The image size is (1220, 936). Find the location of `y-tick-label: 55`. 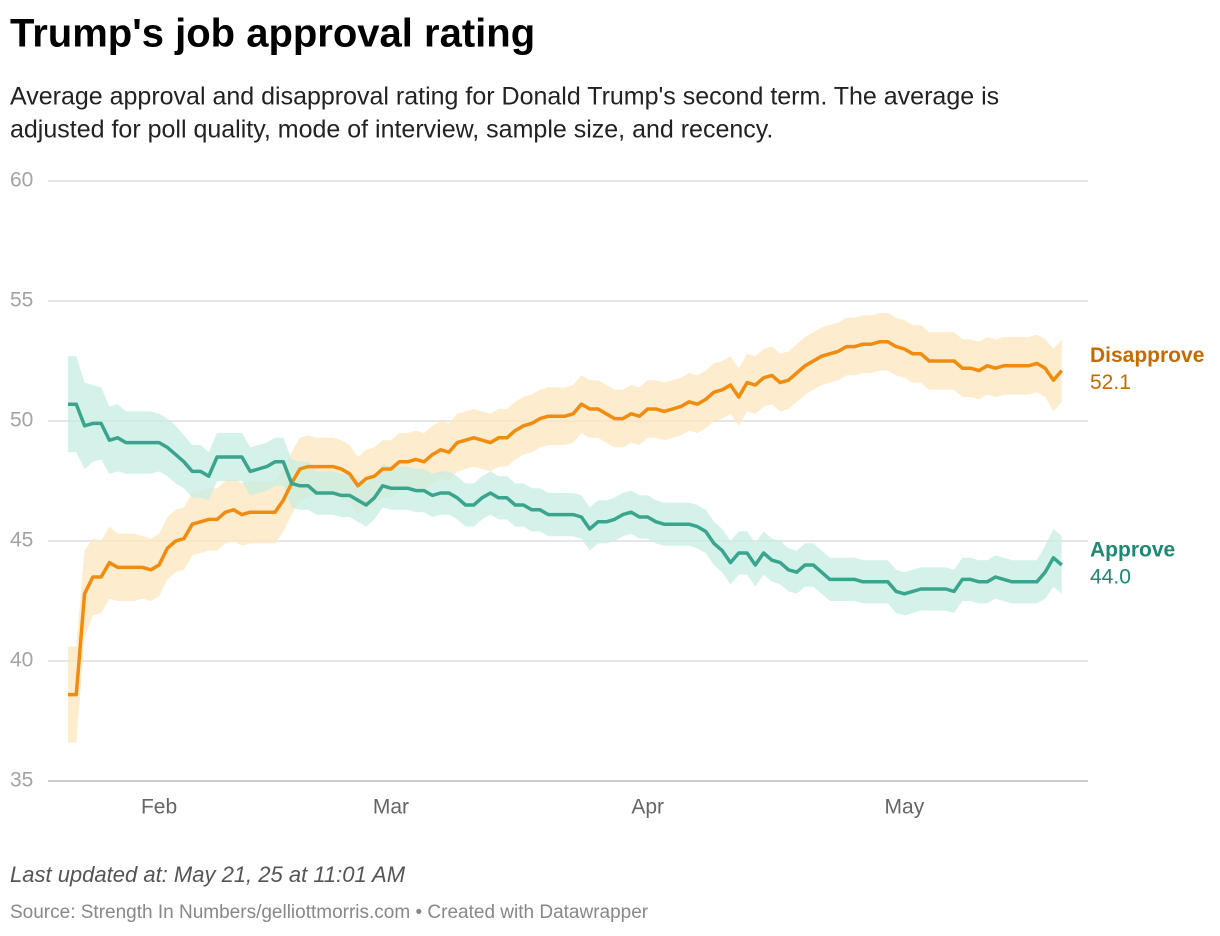

y-tick-label: 55 is located at coordinates (21, 300).